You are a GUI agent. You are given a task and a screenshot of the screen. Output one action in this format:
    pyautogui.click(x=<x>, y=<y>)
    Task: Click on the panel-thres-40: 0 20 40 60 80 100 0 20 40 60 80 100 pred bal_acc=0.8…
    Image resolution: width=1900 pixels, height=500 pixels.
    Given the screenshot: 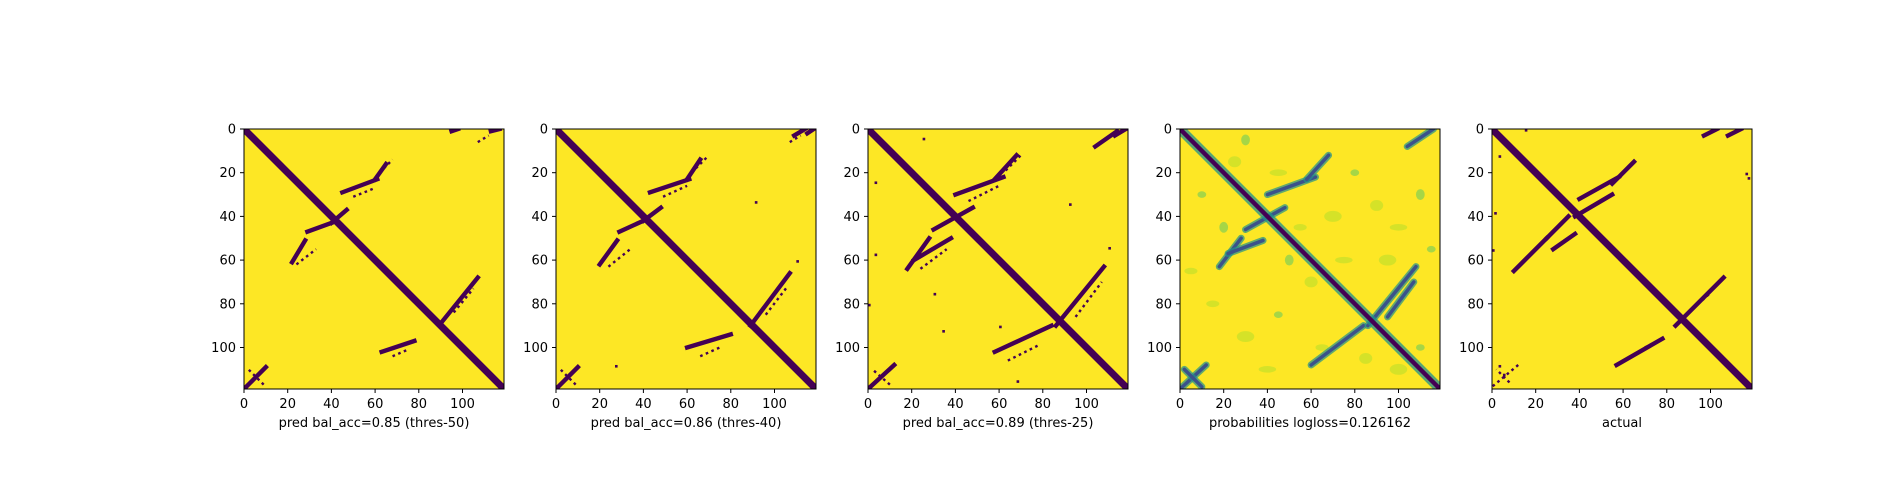 What is the action you would take?
    pyautogui.click(x=670, y=277)
    